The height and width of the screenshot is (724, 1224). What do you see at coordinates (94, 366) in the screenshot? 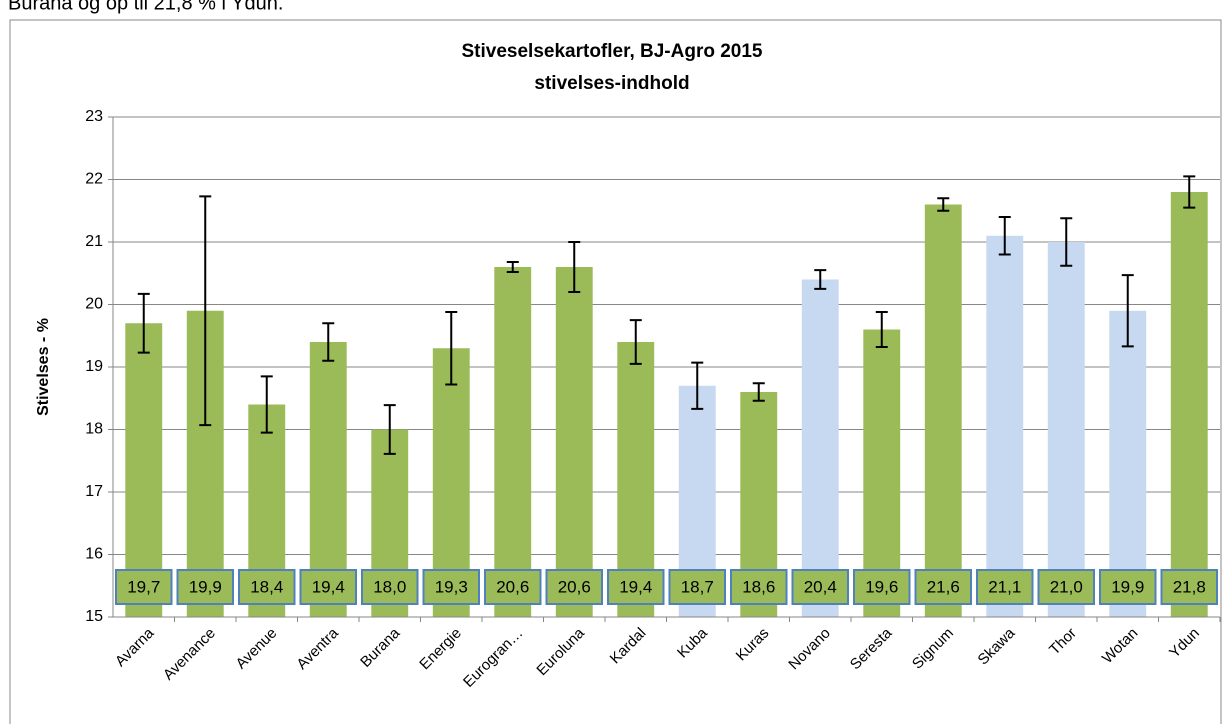
I see `y-tick-label: 19` at bounding box center [94, 366].